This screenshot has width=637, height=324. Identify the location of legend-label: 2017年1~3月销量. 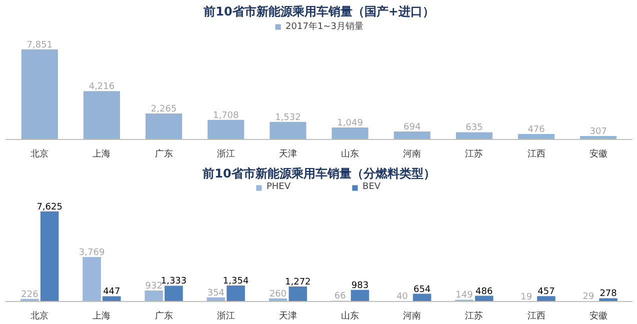
(325, 26).